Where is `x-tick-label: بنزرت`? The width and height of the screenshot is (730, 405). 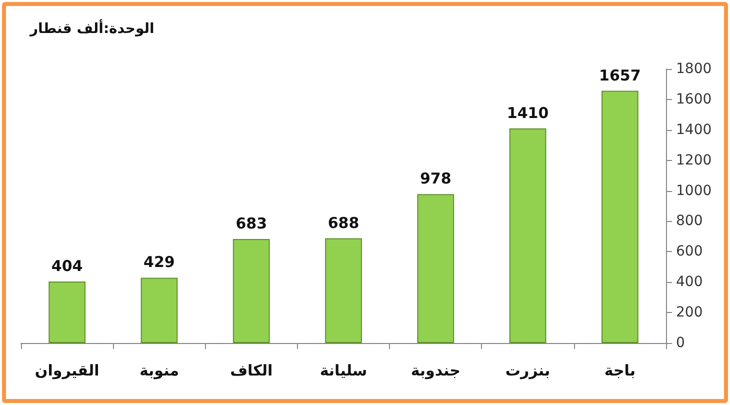 x-tick-label: بنزرت is located at coordinates (527, 371).